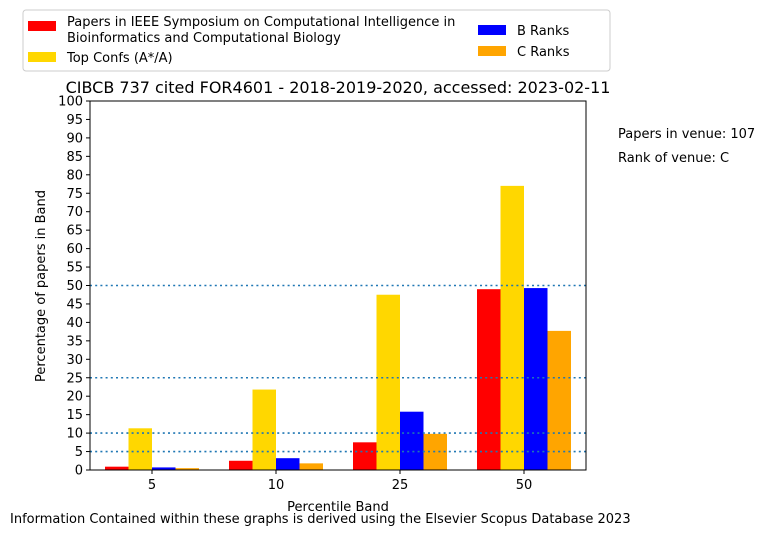 Image resolution: width=774 pixels, height=536 pixels. What do you see at coordinates (74, 341) in the screenshot?
I see `y-tick-label: 35` at bounding box center [74, 341].